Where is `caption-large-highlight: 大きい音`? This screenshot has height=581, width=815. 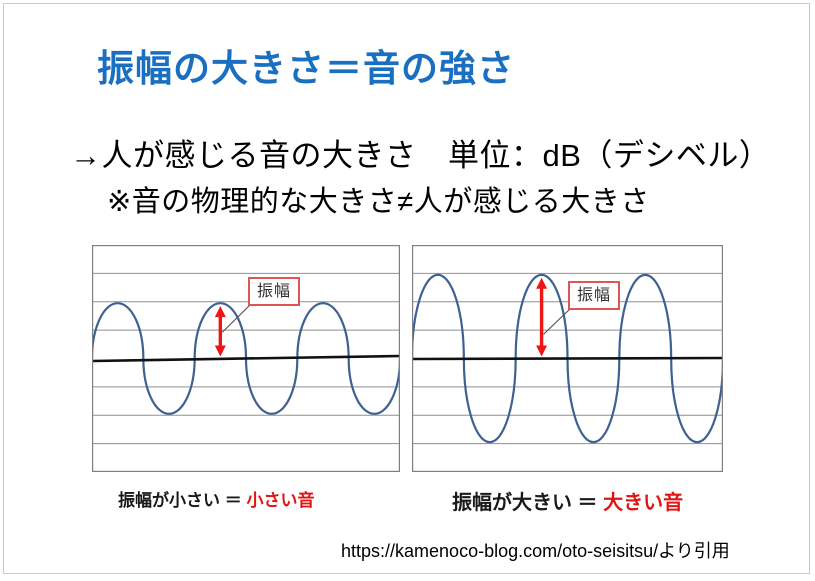 caption-large-highlight: 大きい音 is located at coordinates (643, 503).